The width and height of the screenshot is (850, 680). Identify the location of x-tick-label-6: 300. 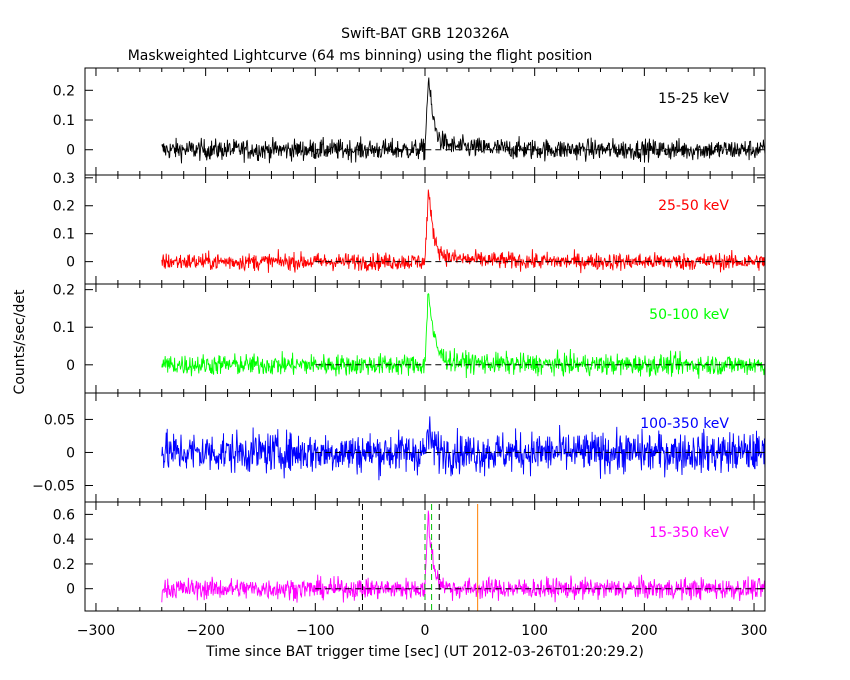
(754, 631).